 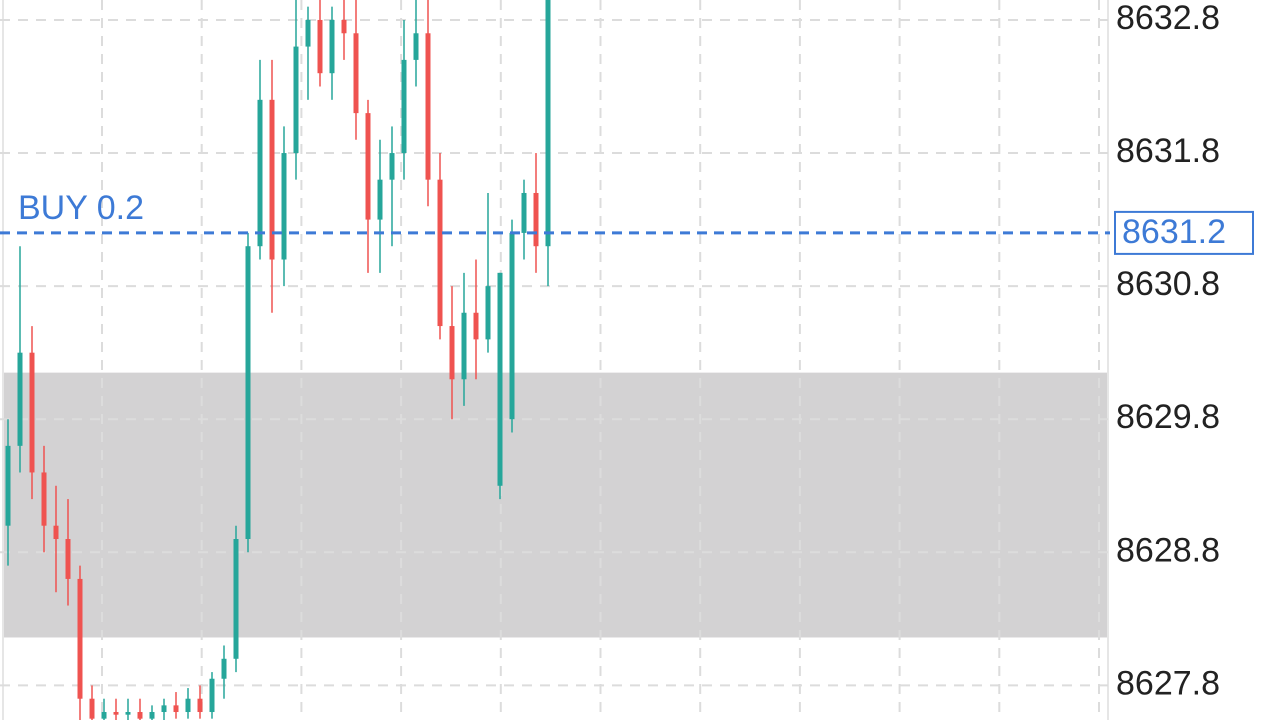 I want to click on y-tick-label: 8630.8, so click(x=1168, y=284).